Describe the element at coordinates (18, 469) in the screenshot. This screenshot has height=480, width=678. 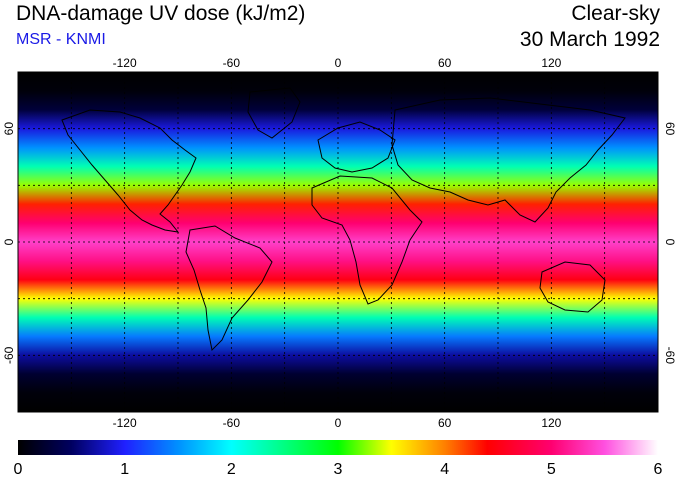
I see `colorbar-tick-label: 0` at that location.